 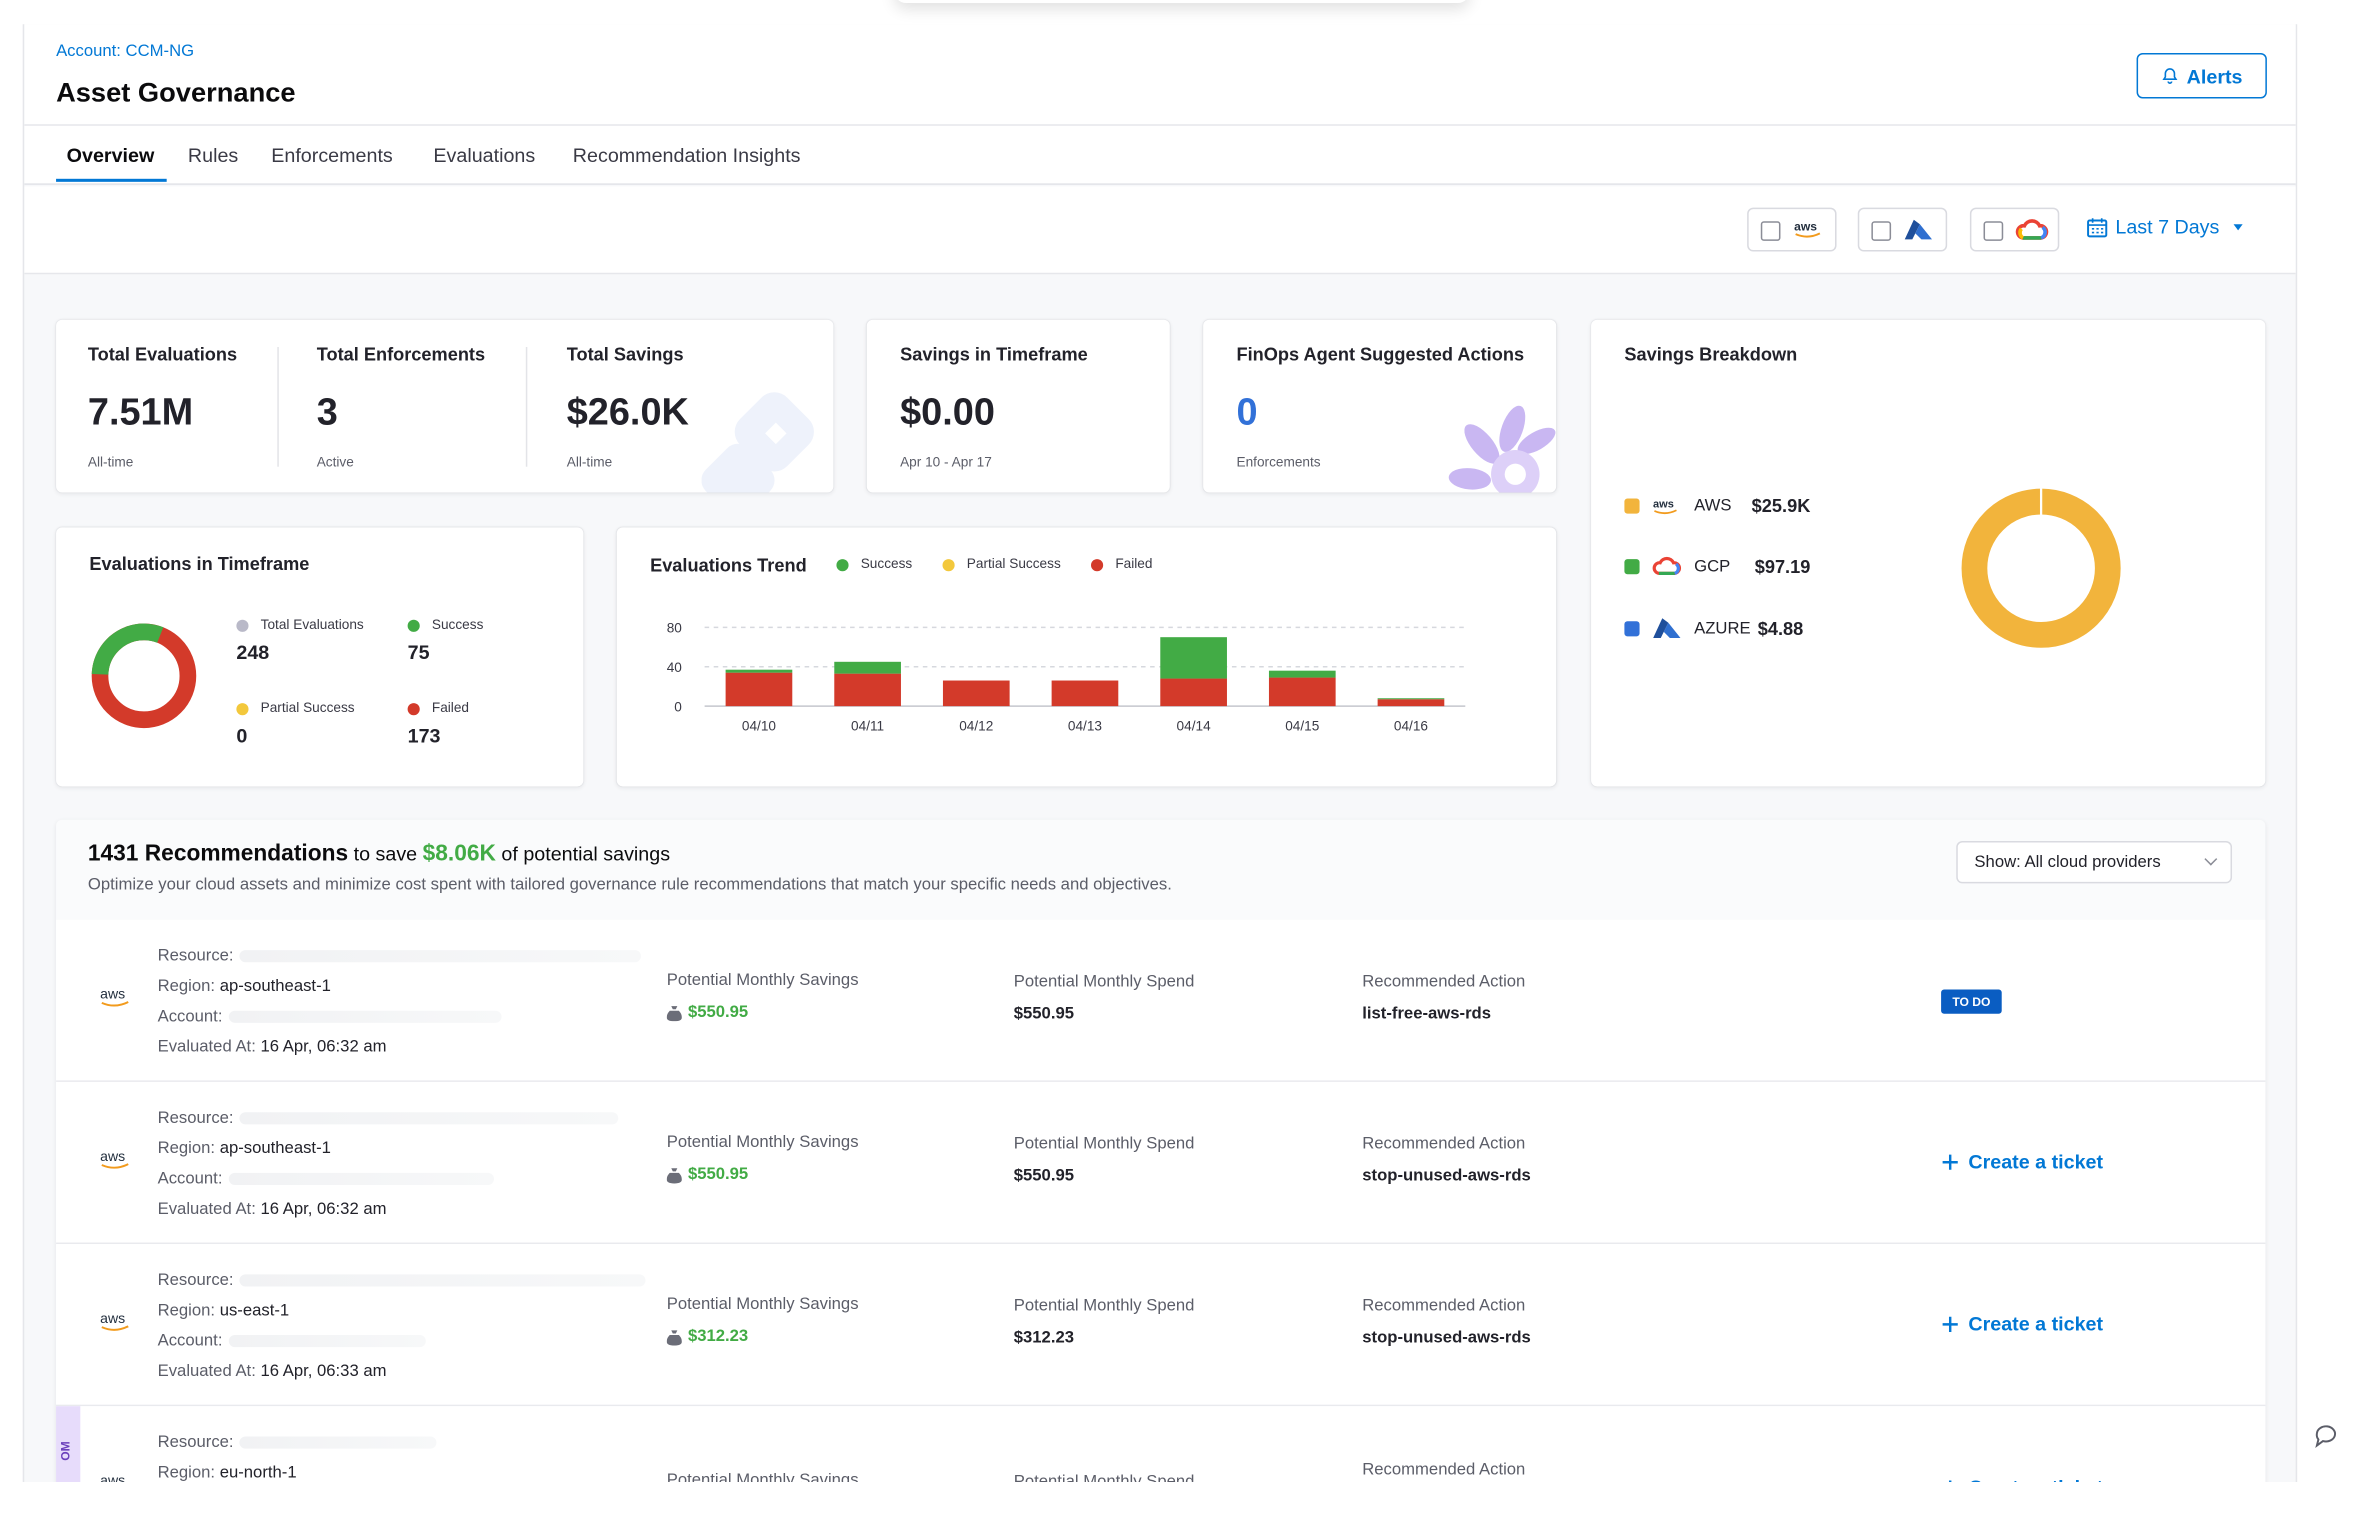 What do you see at coordinates (686, 155) in the screenshot?
I see `tab-recommendation-insights: Recommendation Insights` at bounding box center [686, 155].